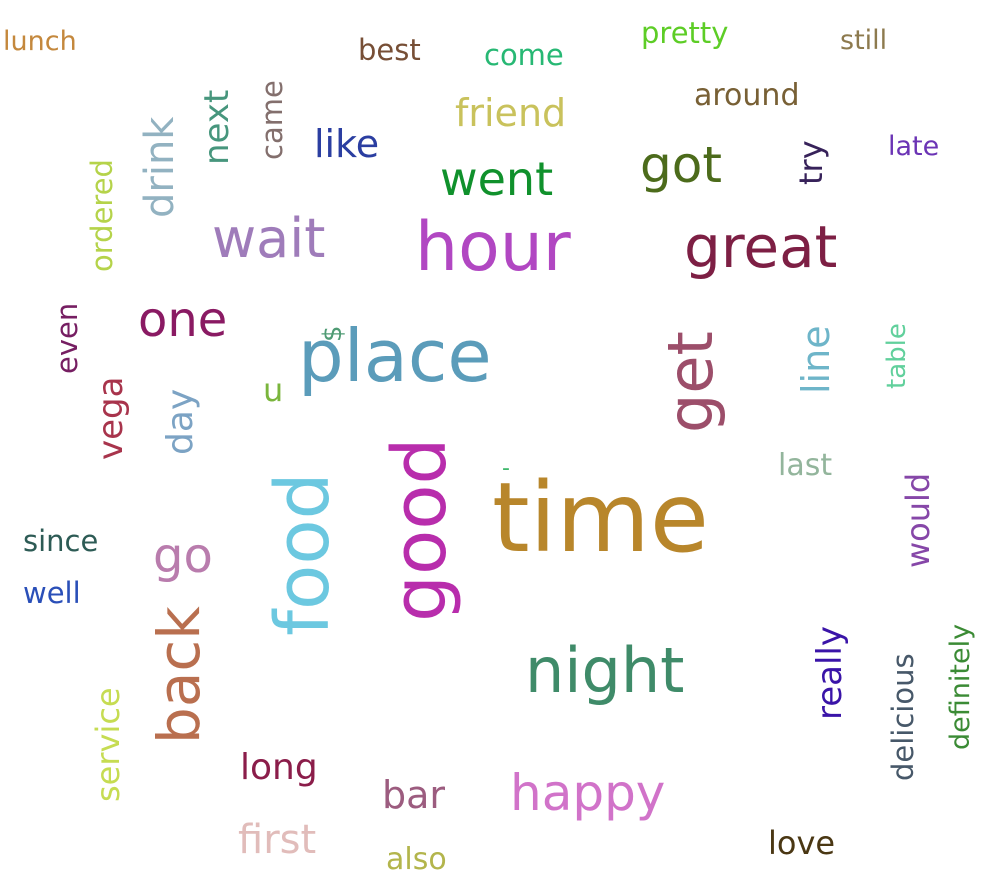 This screenshot has width=1000, height=877. What do you see at coordinates (600, 518) in the screenshot?
I see `word-time: time` at bounding box center [600, 518].